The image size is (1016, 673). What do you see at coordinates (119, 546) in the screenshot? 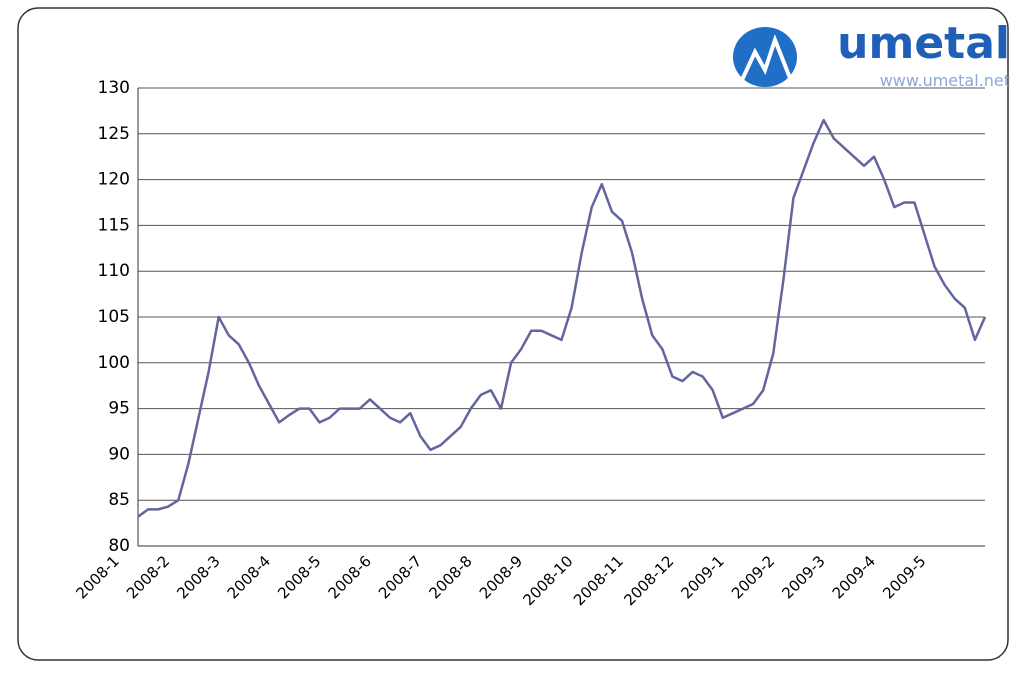
I see `y-tick-label: 80` at bounding box center [119, 546].